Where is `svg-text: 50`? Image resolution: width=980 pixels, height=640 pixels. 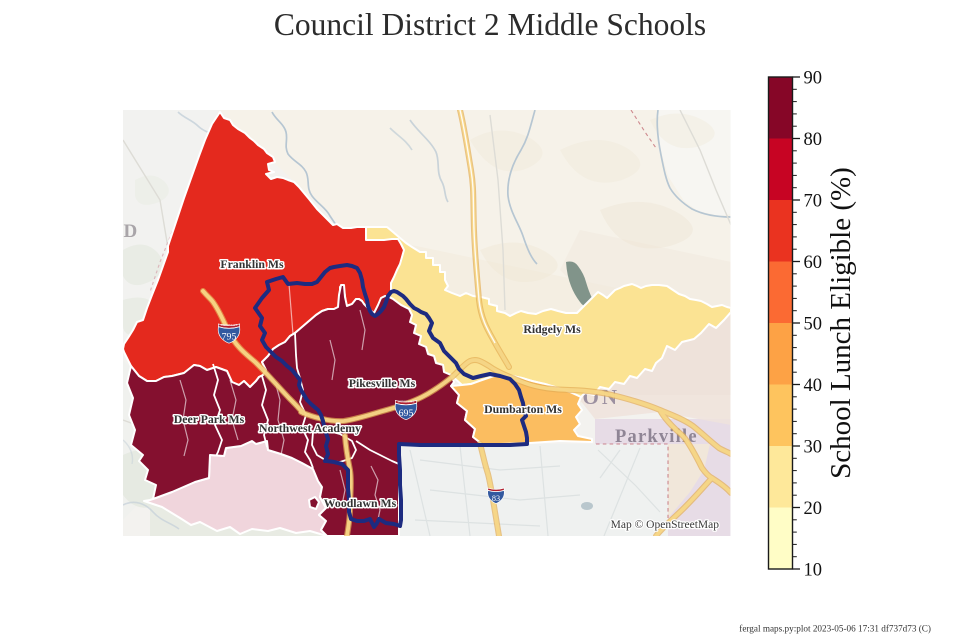
svg-text: 50 is located at coordinates (813, 324).